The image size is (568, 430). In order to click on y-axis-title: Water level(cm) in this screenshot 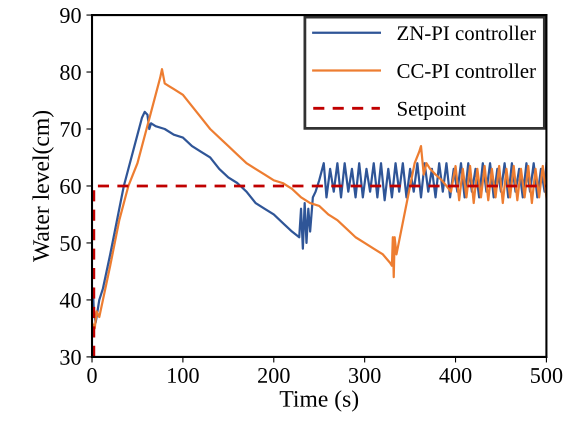, I will do `click(43, 186)`.